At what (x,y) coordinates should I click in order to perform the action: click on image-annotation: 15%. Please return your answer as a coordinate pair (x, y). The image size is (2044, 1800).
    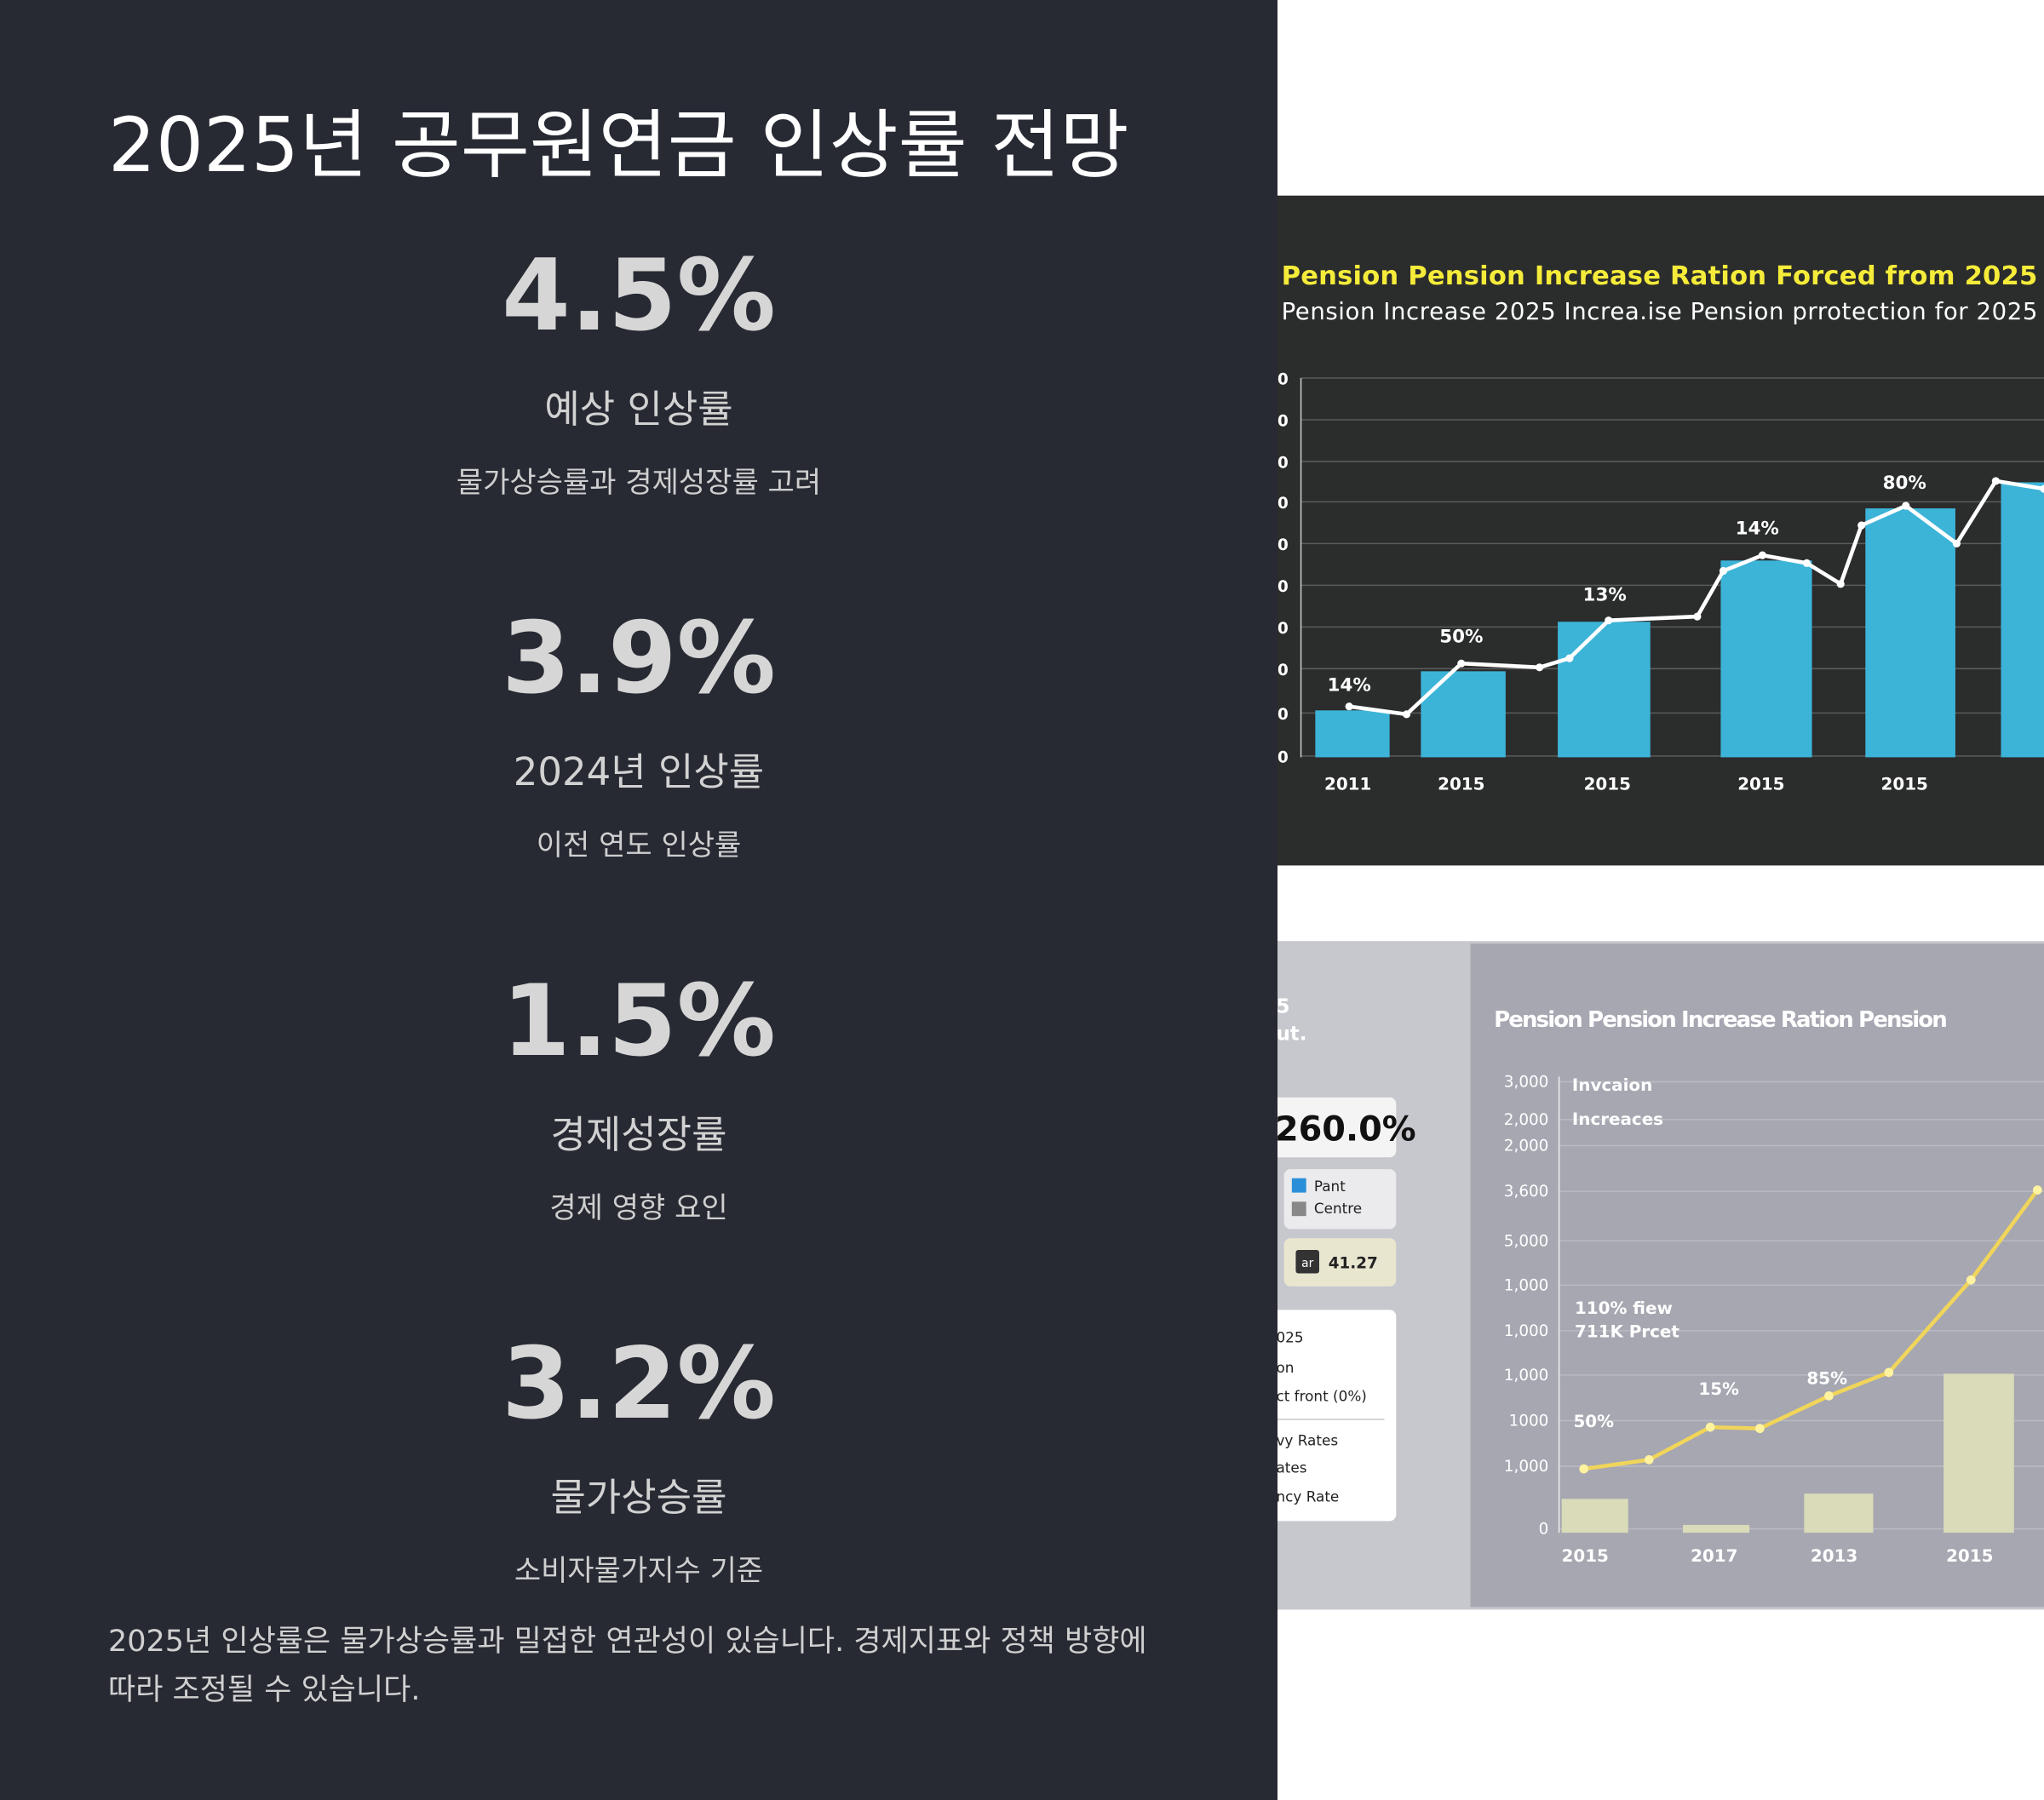
    Looking at the image, I should click on (1718, 1389).